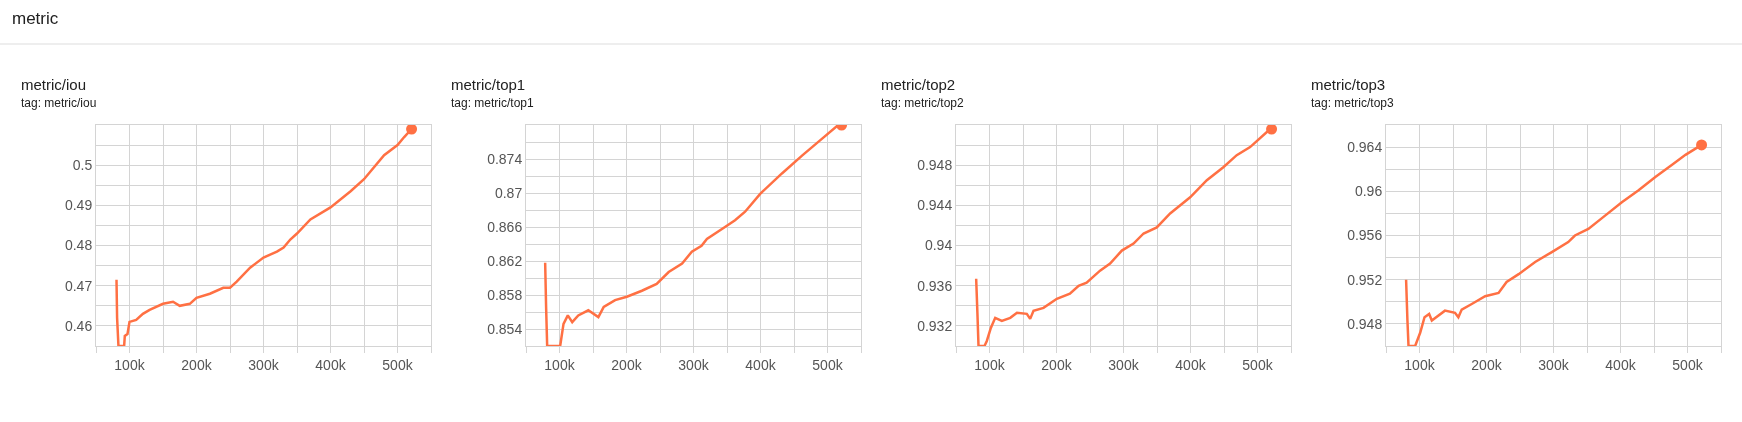  I want to click on y-tick-label: 0.858, so click(505, 294).